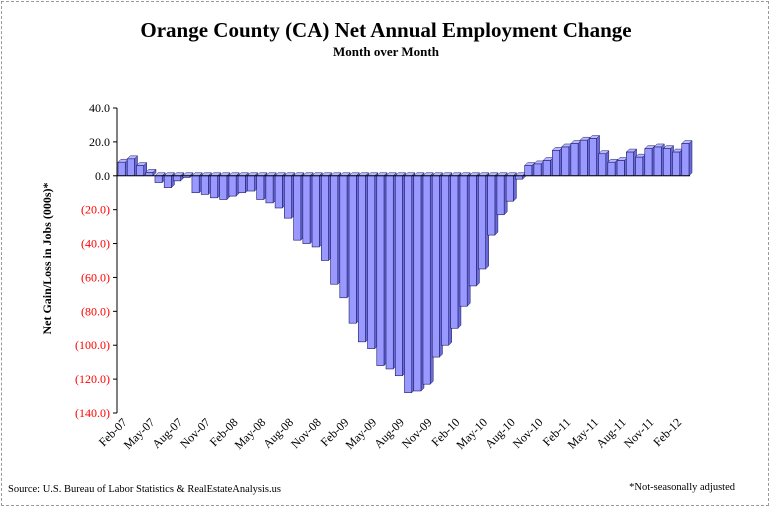  What do you see at coordinates (92, 345) in the screenshot?
I see `y-tick-label: (100.0)` at bounding box center [92, 345].